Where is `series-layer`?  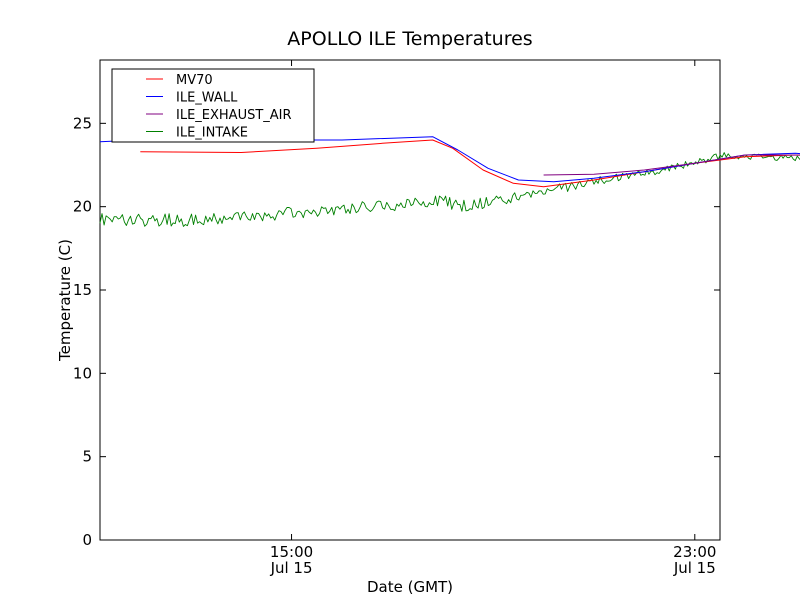 series-layer is located at coordinates (449, 181).